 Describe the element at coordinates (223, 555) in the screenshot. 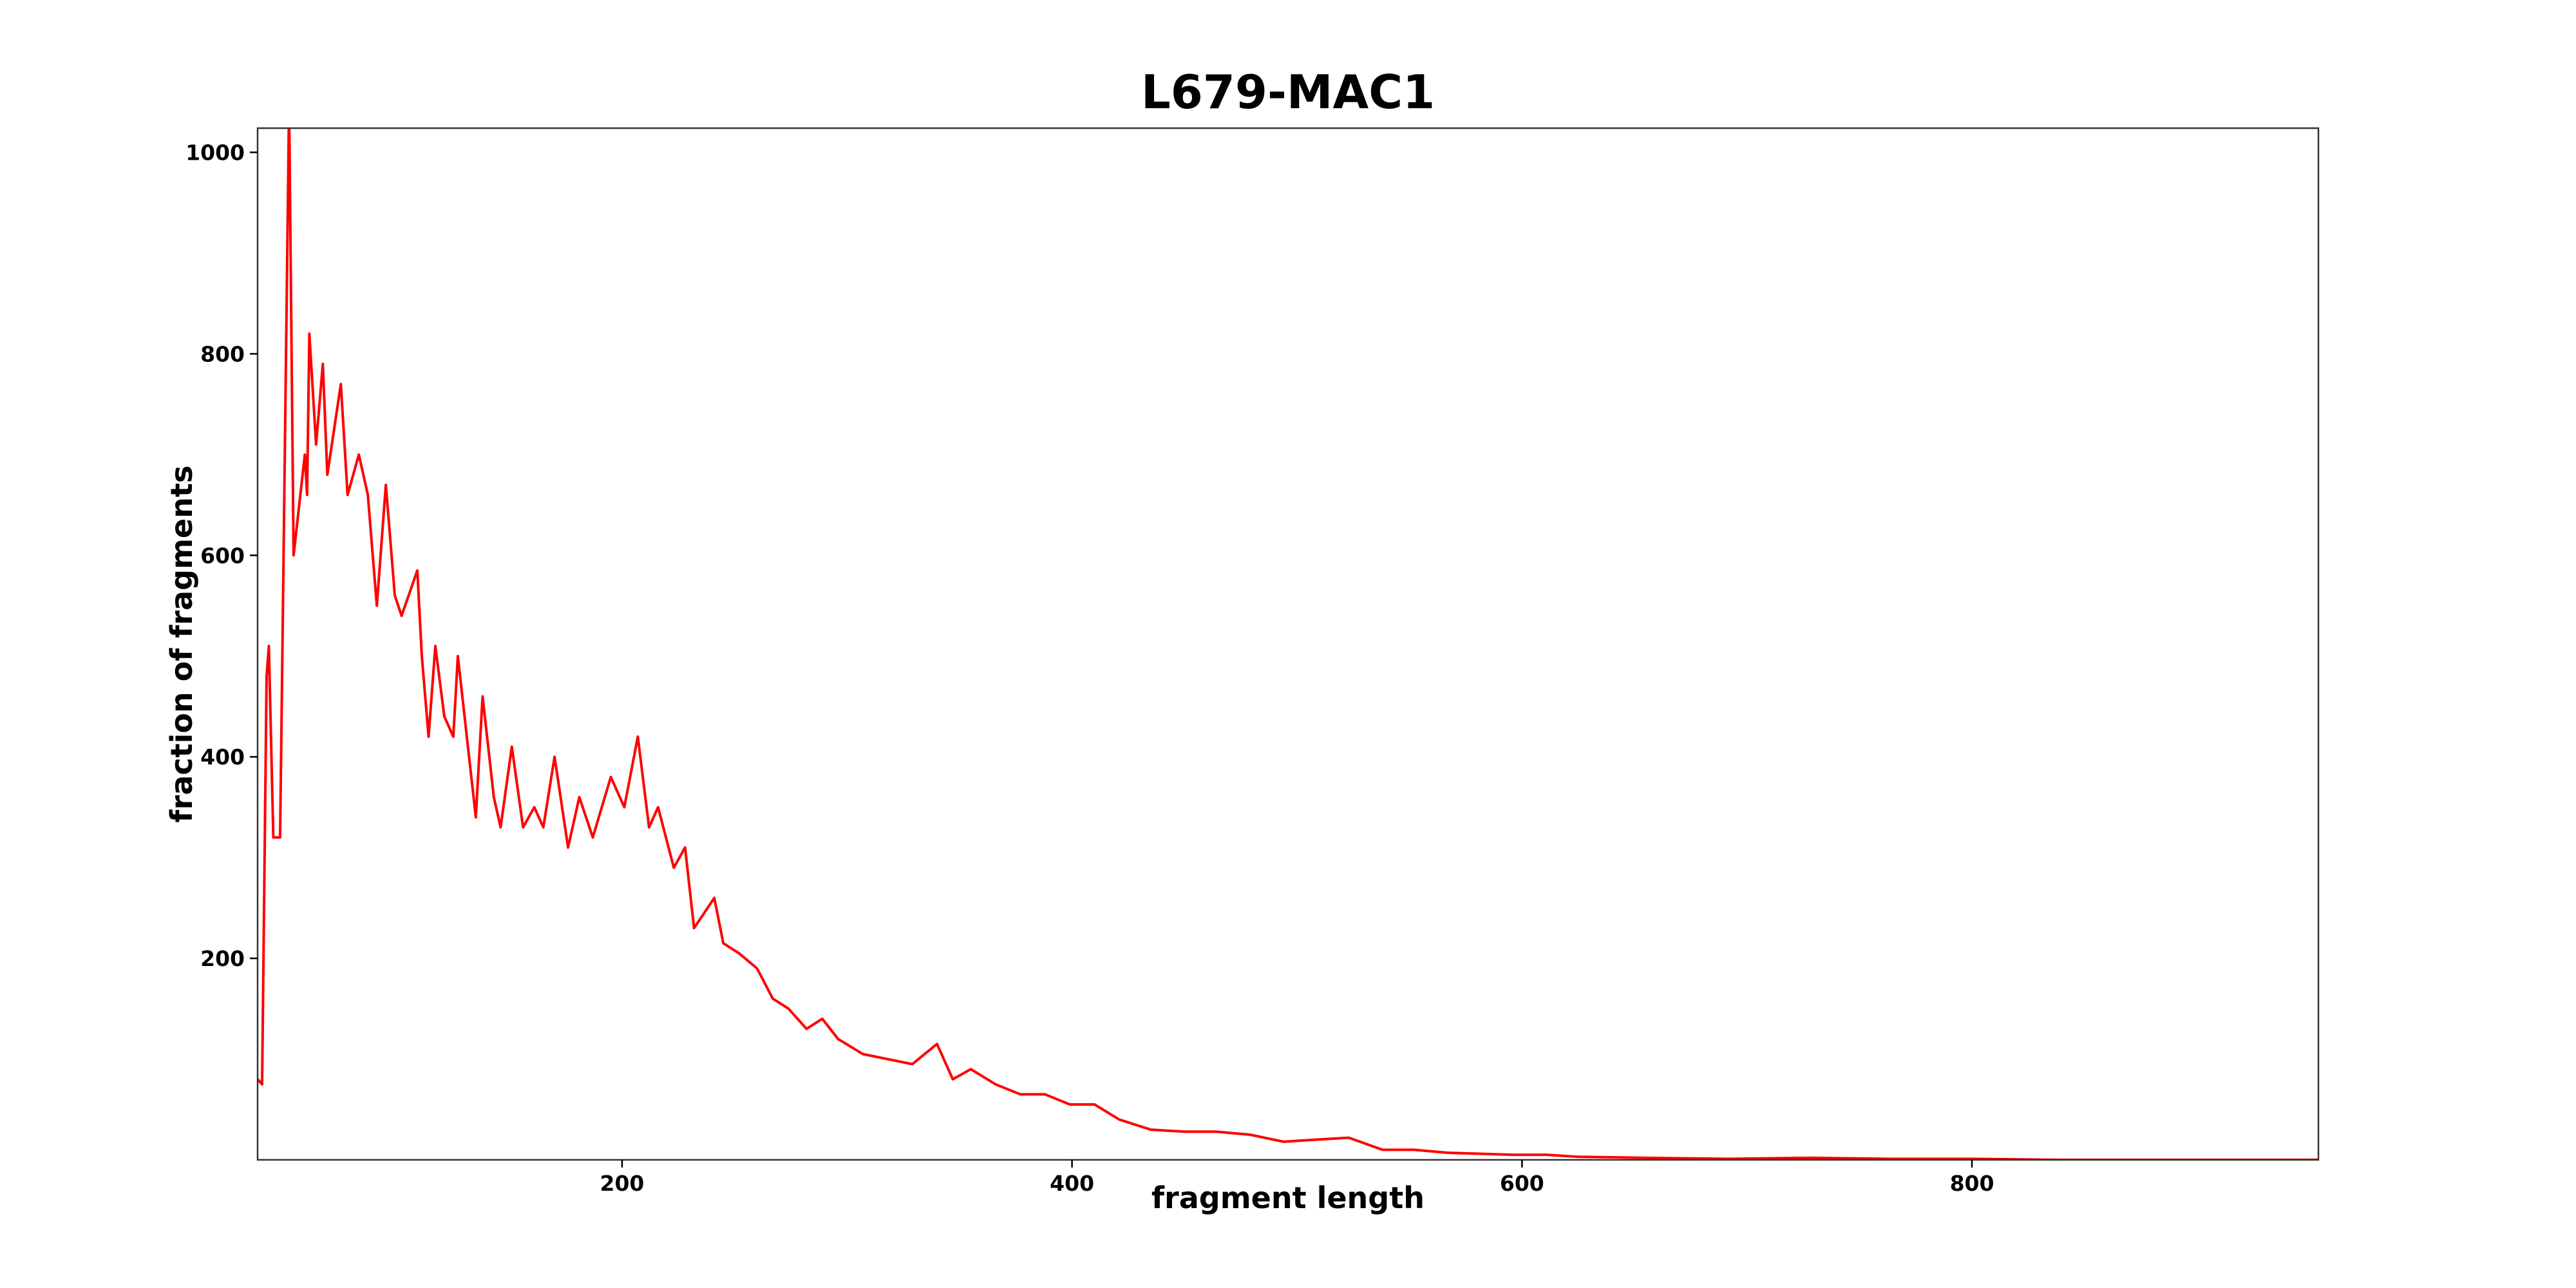

I see `y-tick-label: 600` at that location.